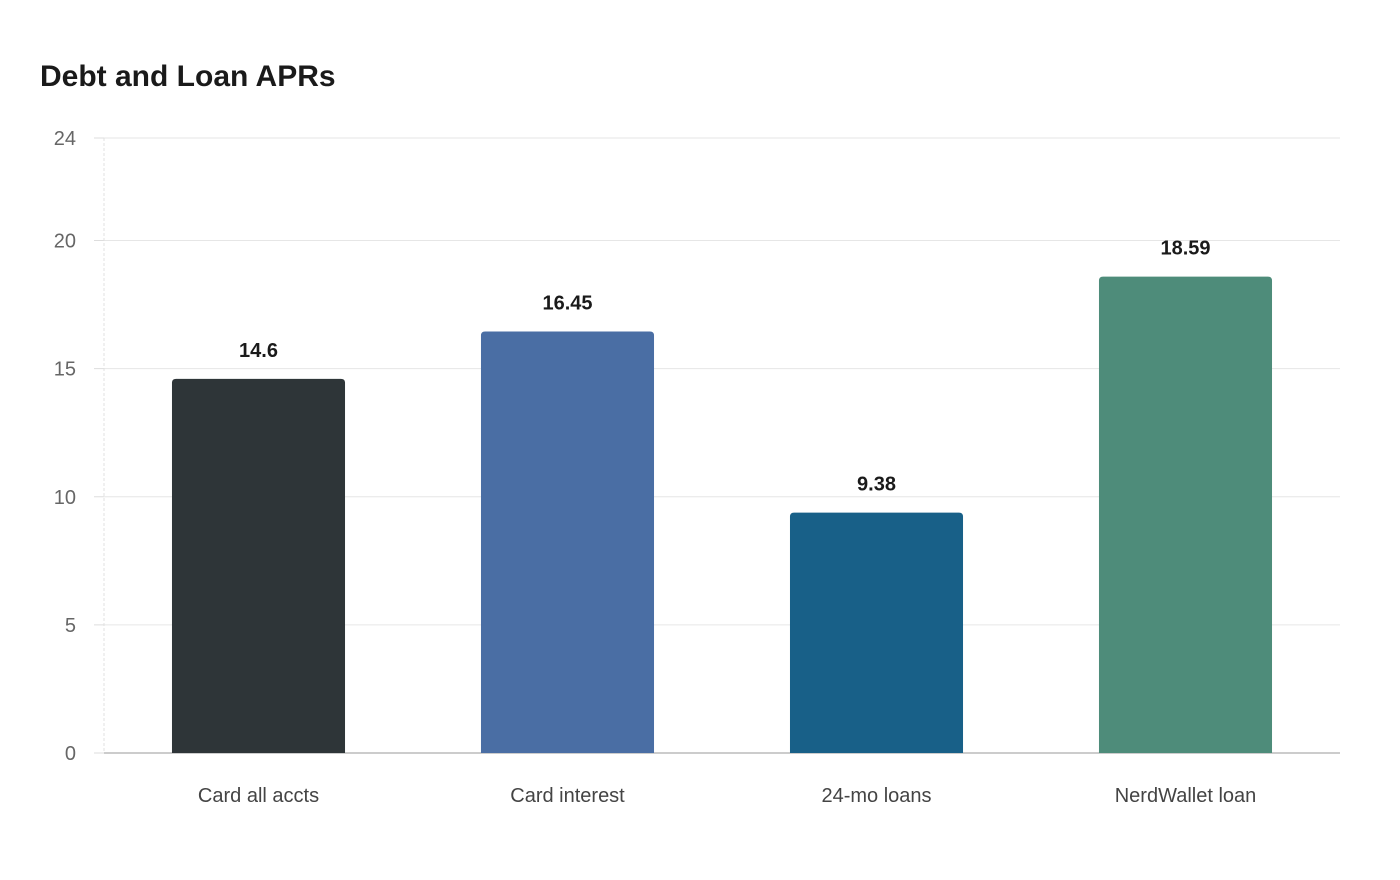  What do you see at coordinates (65, 139) in the screenshot?
I see `y-tick-label-24: 24` at bounding box center [65, 139].